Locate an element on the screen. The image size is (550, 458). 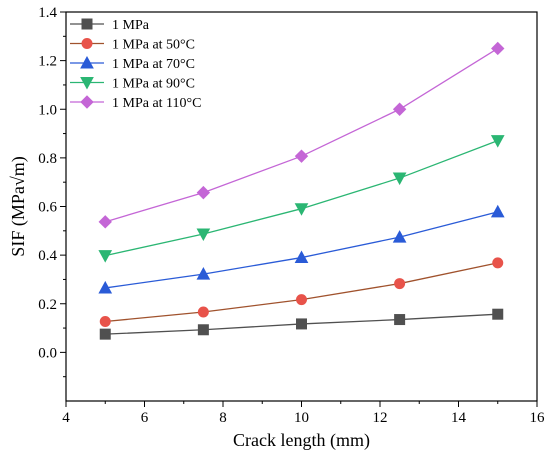
y-axis-title: SIF (MPa√m) is located at coordinates (18, 206).